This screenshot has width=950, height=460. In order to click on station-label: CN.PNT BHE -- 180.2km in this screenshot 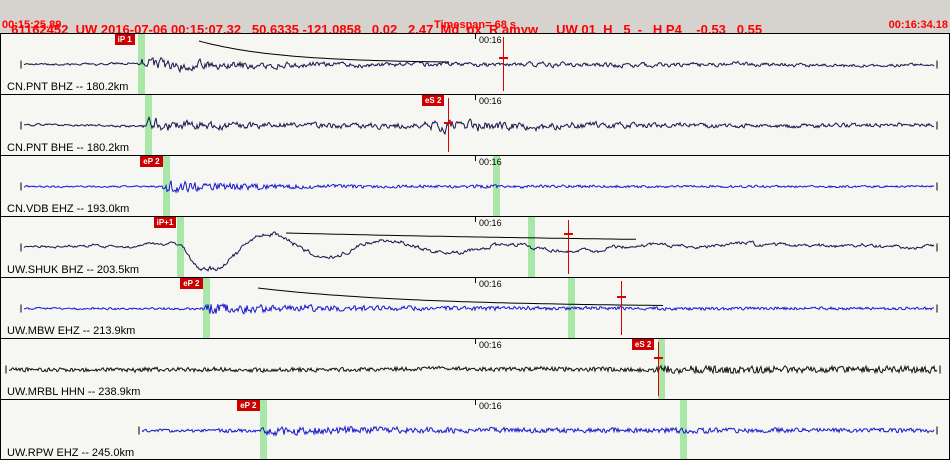, I will do `click(68, 148)`.